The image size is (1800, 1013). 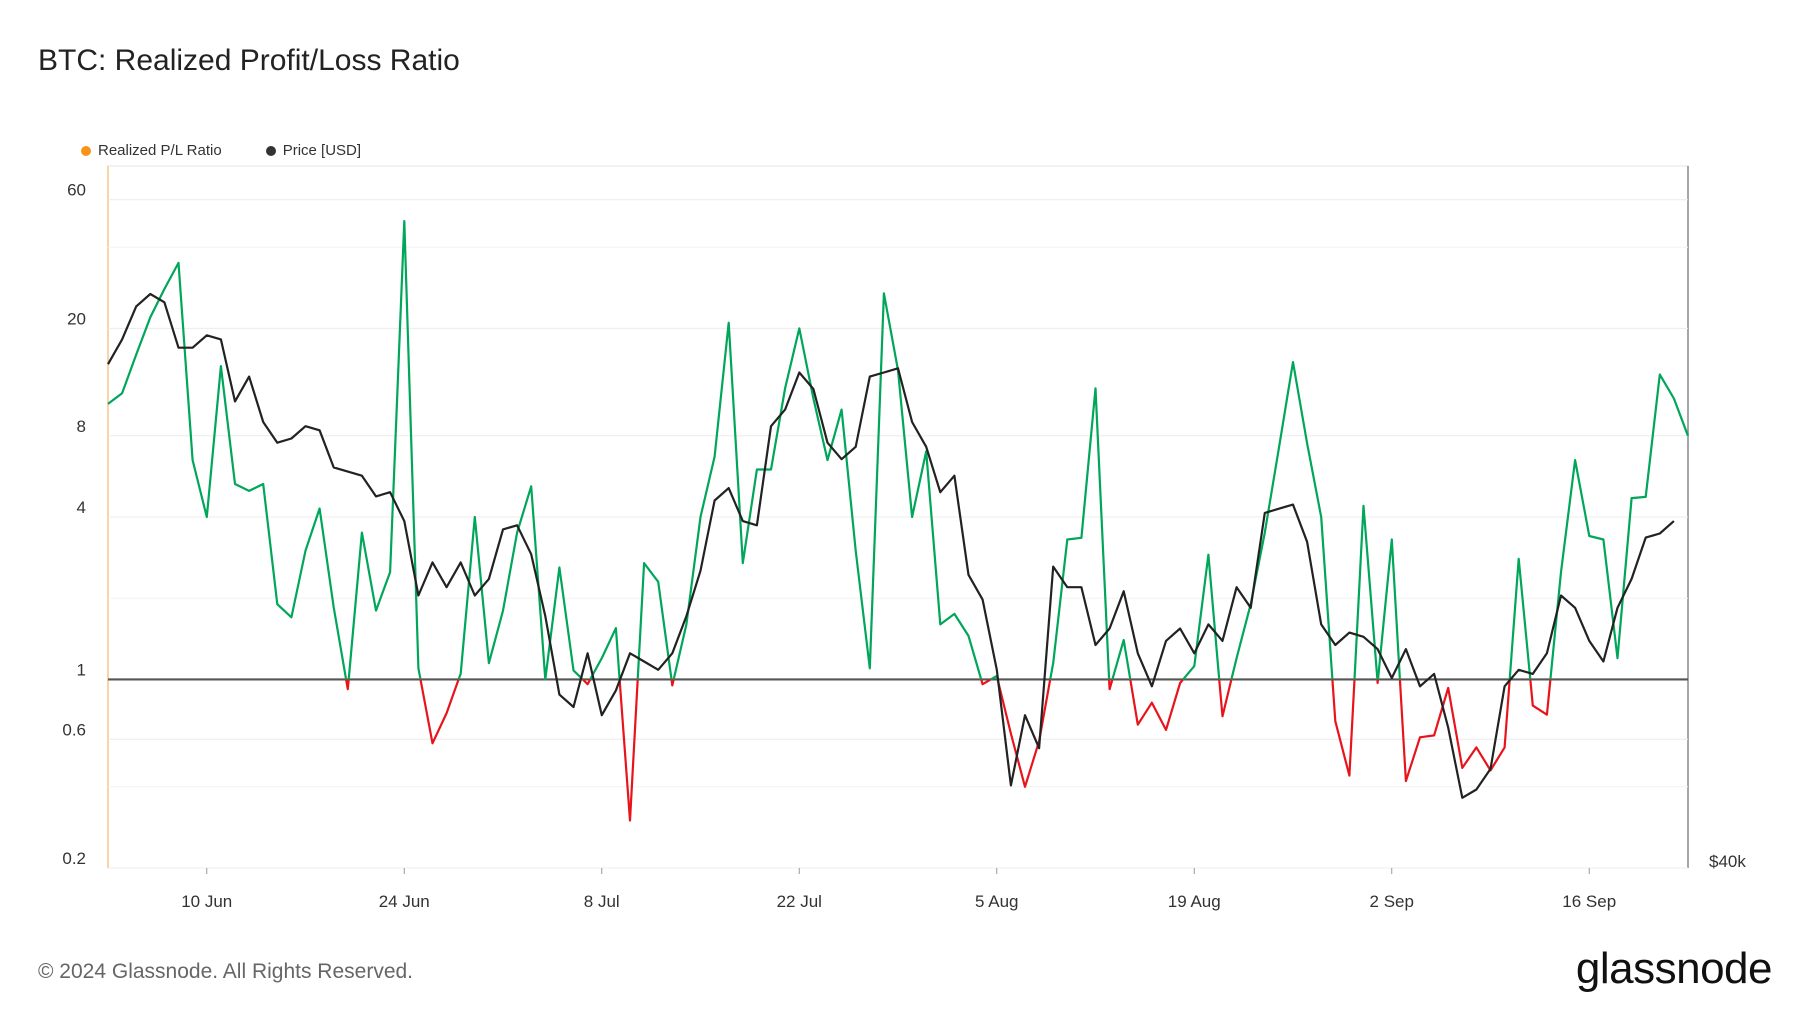 I want to click on glassnode-logo: glassnode, so click(x=1674, y=968).